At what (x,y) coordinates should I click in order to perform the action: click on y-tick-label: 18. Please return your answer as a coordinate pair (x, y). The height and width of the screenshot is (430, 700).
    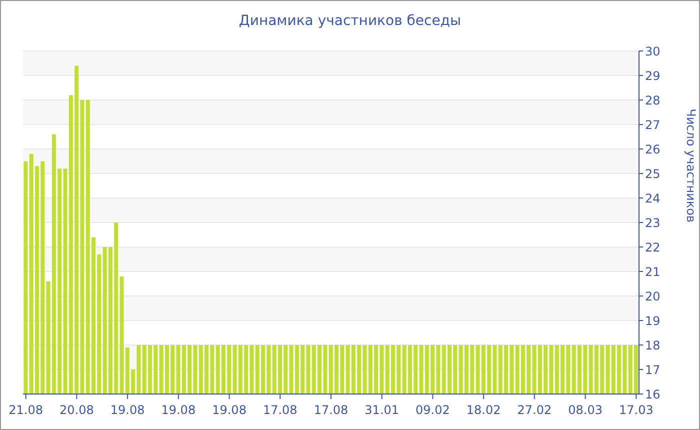
    Looking at the image, I should click on (652, 345).